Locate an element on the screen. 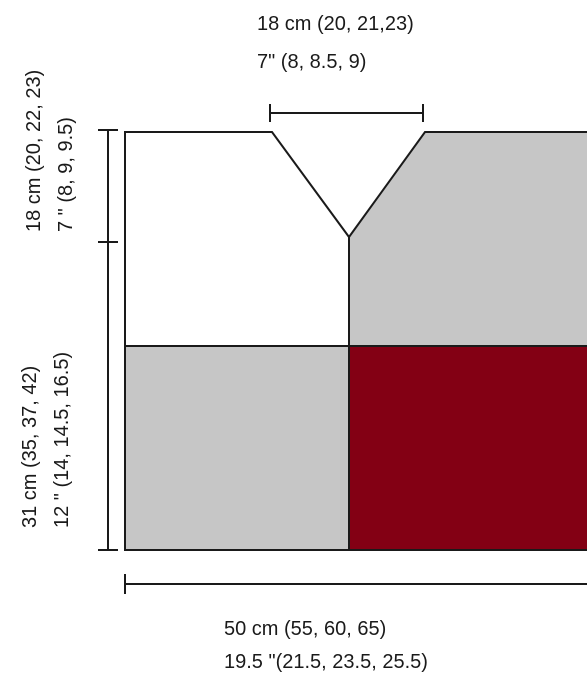  neck-width-dimension-line is located at coordinates (346, 113).